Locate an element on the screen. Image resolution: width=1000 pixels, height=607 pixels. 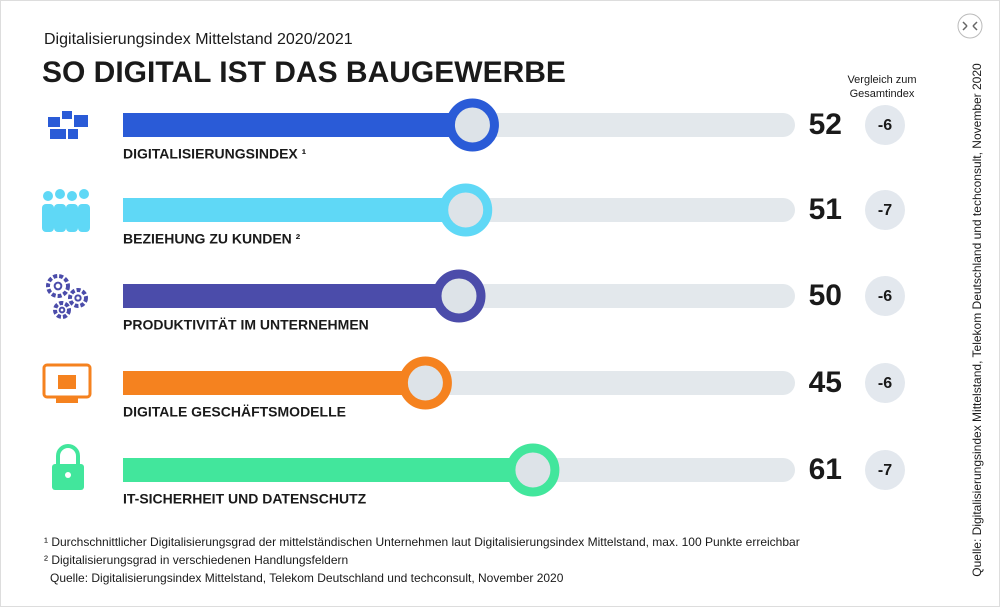
comparison-title: Vergleich zum Gesamtindex is located at coordinates (881, 87).